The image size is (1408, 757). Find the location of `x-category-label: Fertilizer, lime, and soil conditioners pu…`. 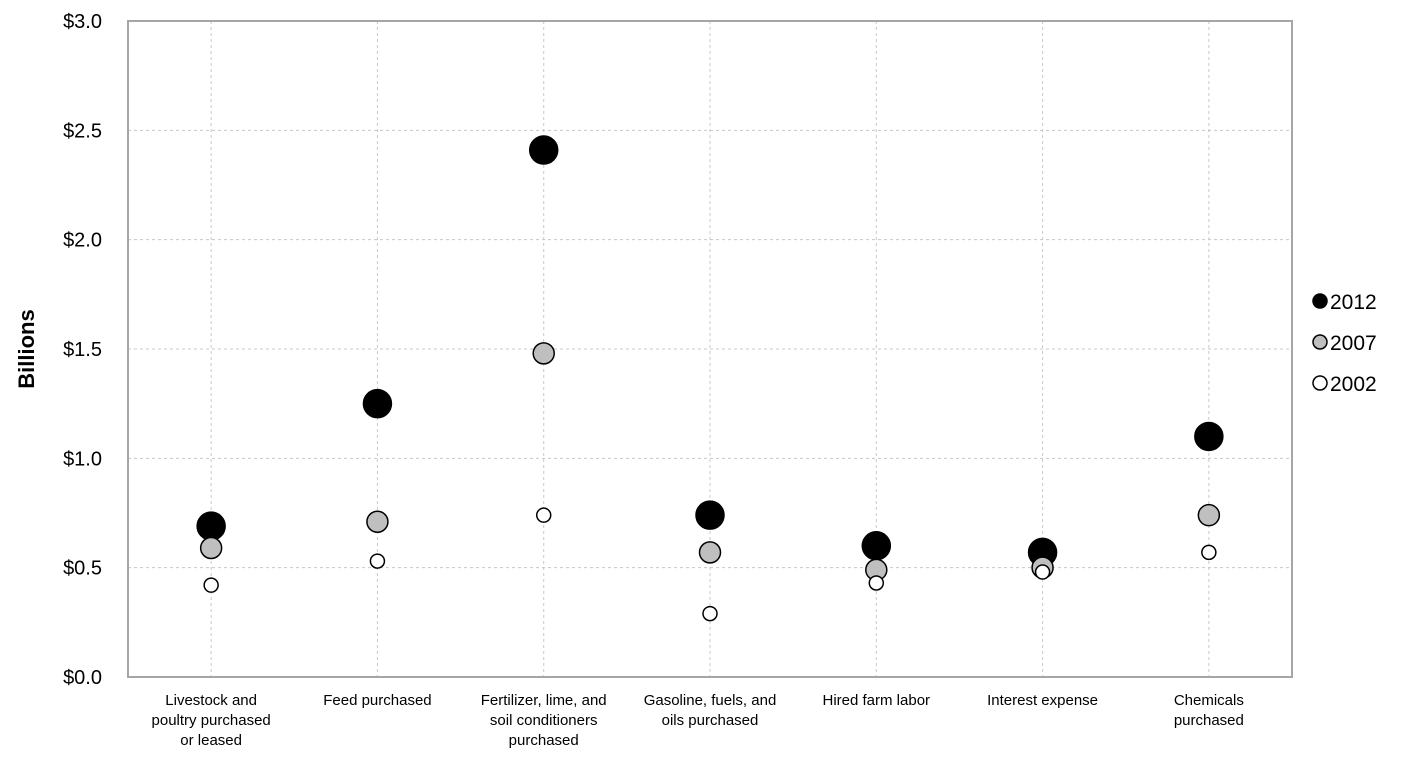

x-category-label: Fertilizer, lime, and soil conditioners pu… is located at coordinates (544, 720).